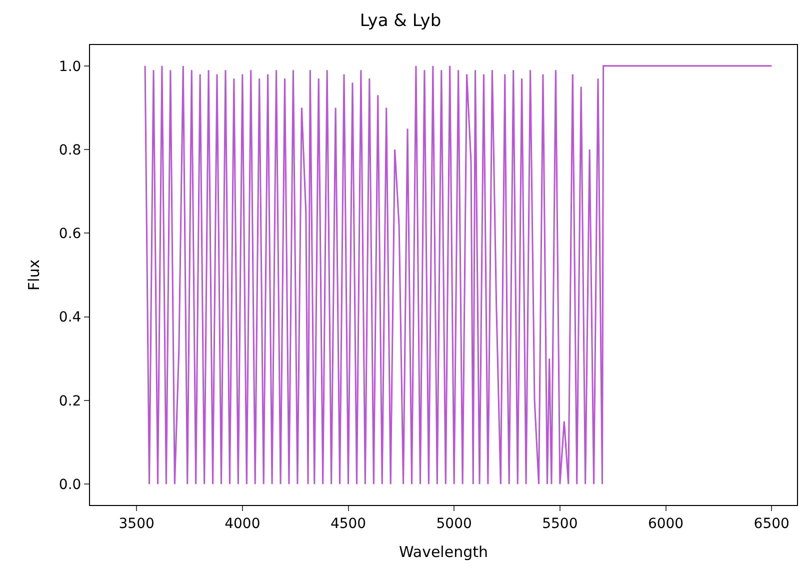 This screenshot has height=573, width=801. What do you see at coordinates (70, 66) in the screenshot?
I see `y-tick-label: 1.0` at bounding box center [70, 66].